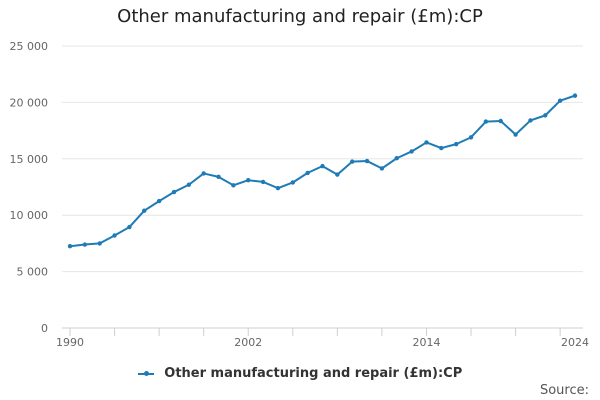 The image size is (600, 400). Describe the element at coordinates (29, 46) in the screenshot. I see `y-tick-label: 25 000` at that location.